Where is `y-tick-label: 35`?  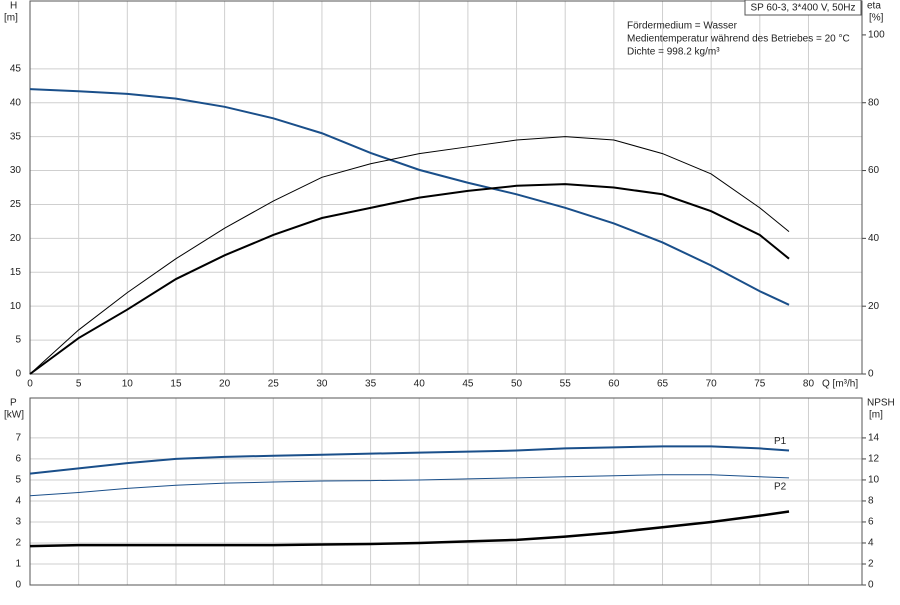 y-tick-label: 35 is located at coordinates (16, 136).